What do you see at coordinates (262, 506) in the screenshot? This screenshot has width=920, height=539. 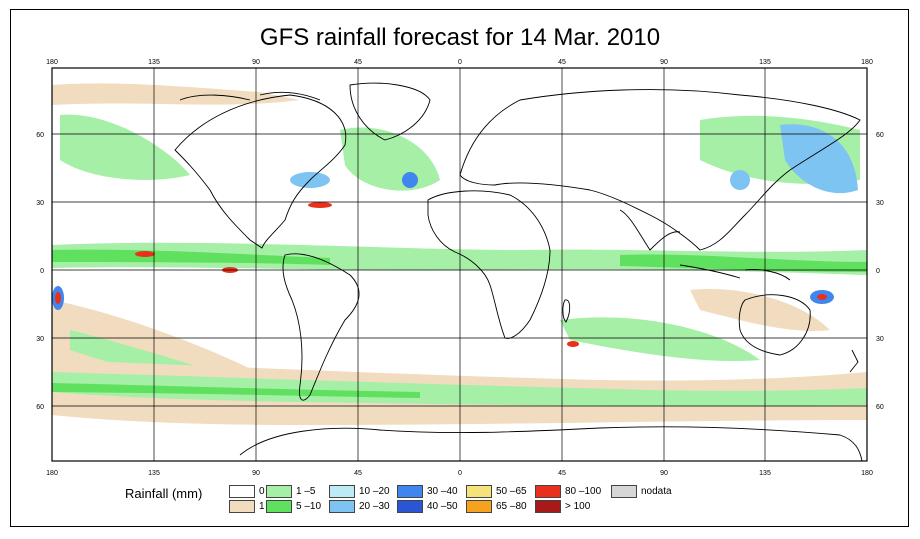 I see `legend-label: 1` at bounding box center [262, 506].